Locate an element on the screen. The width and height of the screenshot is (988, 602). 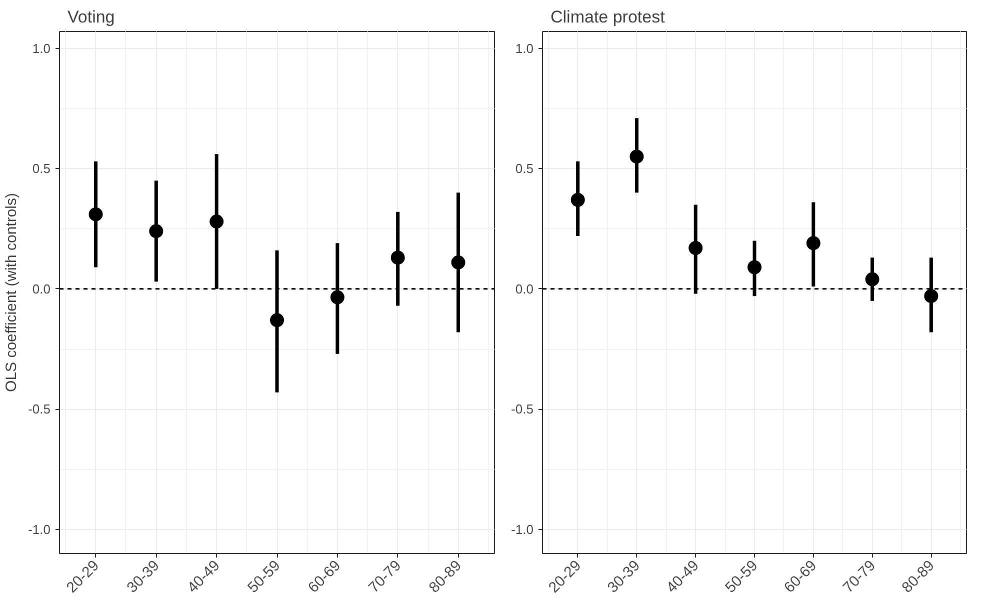
chart-title: Voting is located at coordinates (91, 17).